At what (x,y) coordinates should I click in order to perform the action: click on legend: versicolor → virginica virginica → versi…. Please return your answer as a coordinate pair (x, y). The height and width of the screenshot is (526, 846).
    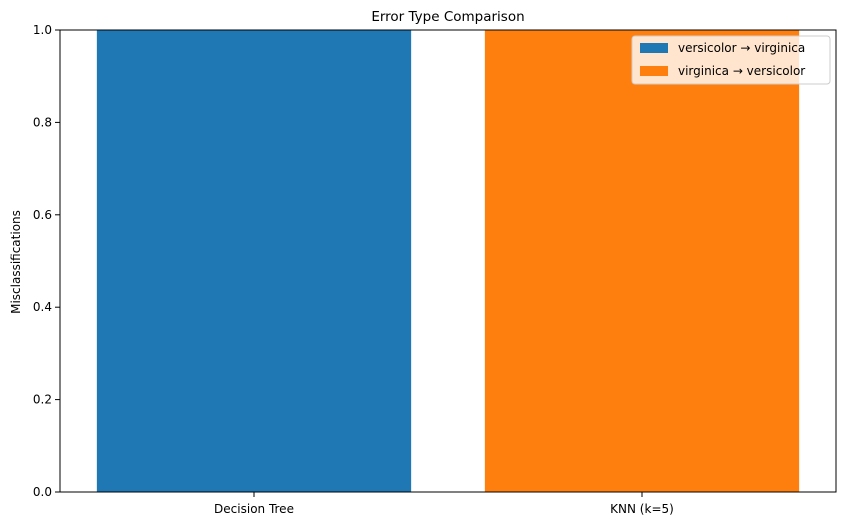
    Looking at the image, I should click on (731, 60).